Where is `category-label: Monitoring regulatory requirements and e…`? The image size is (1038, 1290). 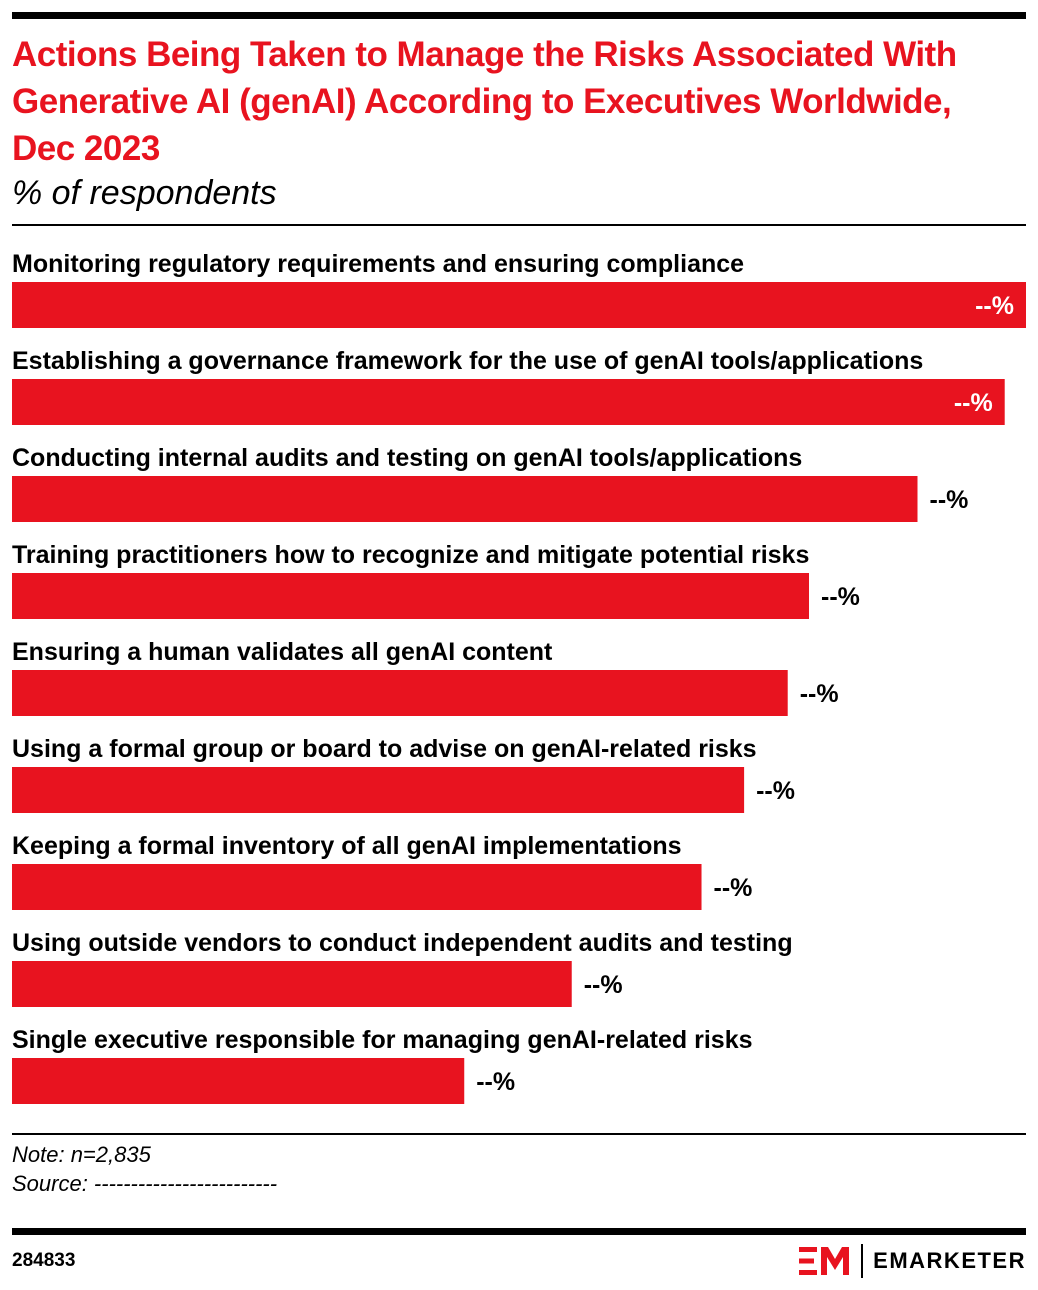 category-label: Monitoring regulatory requirements and e… is located at coordinates (378, 264).